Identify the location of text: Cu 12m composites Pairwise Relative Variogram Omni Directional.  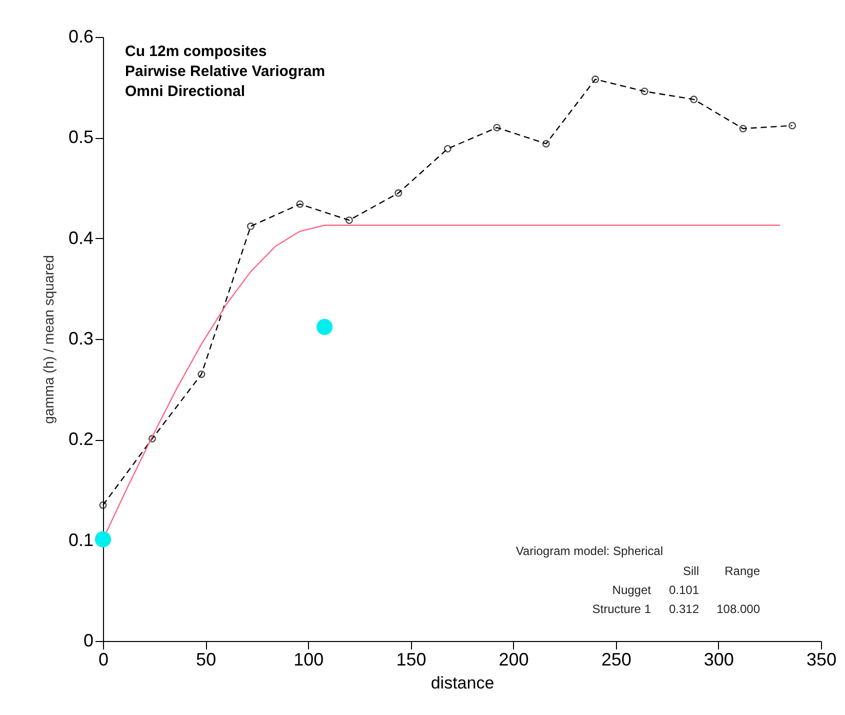
(225, 71).